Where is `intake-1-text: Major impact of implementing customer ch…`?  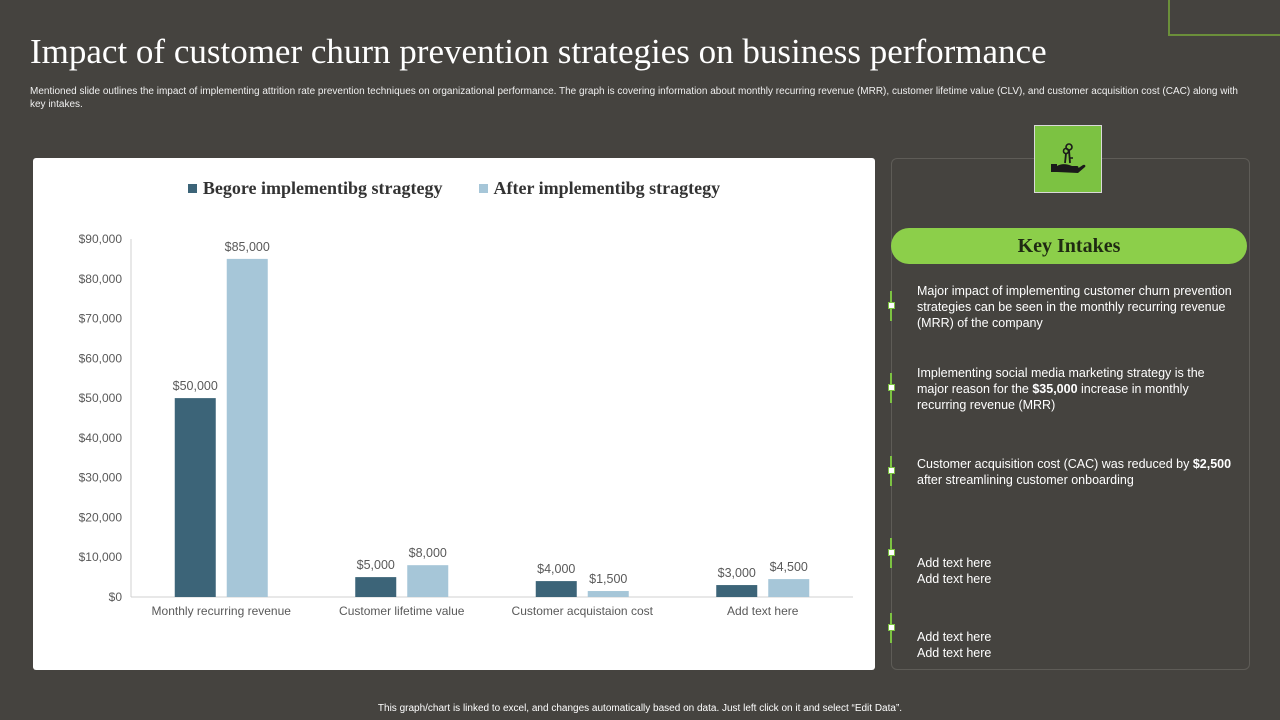
intake-1-text: Major impact of implementing customer ch… is located at coordinates (1074, 307).